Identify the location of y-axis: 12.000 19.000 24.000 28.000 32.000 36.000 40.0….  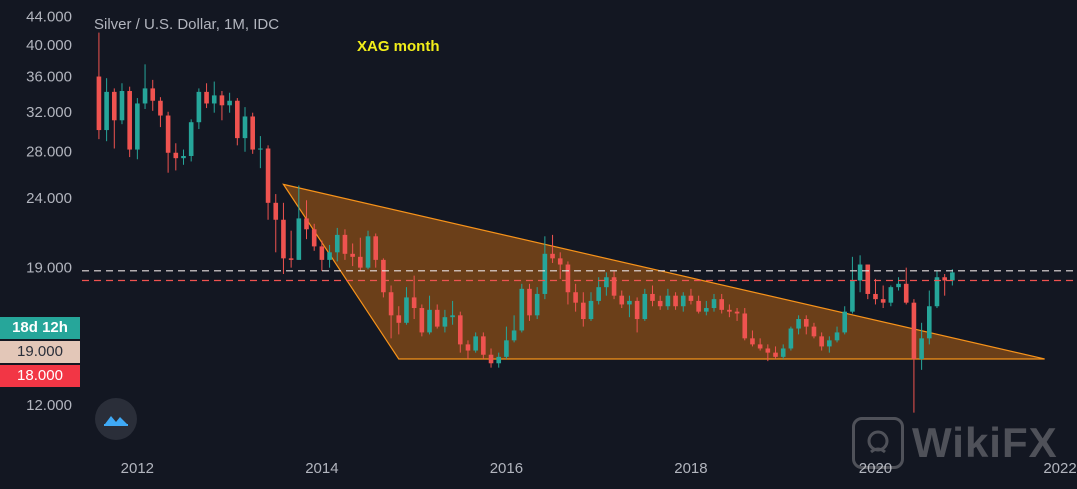
(49, 212).